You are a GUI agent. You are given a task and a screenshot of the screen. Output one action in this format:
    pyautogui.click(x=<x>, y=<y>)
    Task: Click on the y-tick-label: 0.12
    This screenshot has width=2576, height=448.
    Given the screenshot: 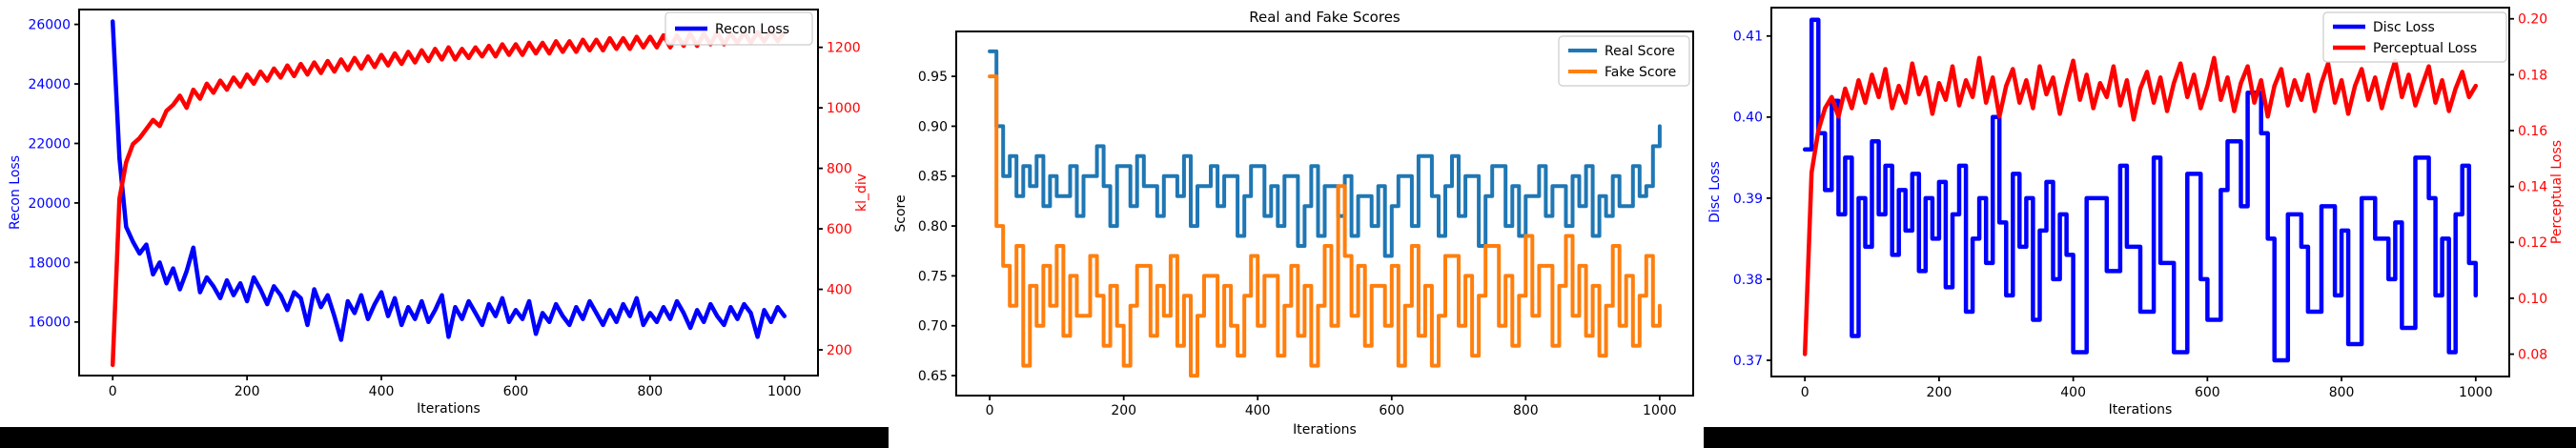 What is the action you would take?
    pyautogui.click(x=2532, y=243)
    